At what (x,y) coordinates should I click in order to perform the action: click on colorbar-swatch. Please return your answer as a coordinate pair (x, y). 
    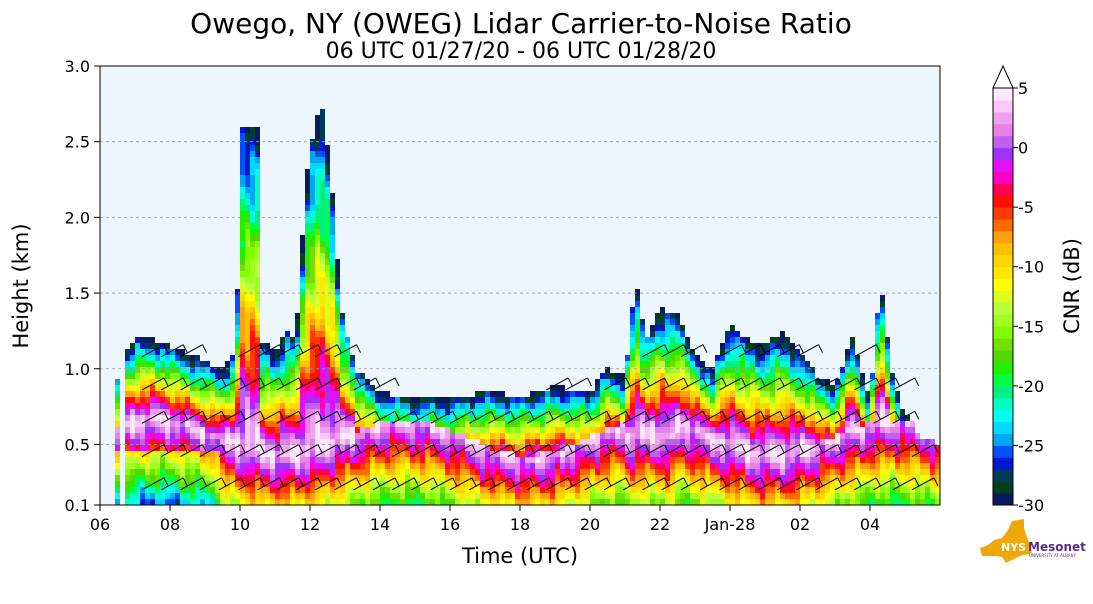
    Looking at the image, I should click on (1003, 296).